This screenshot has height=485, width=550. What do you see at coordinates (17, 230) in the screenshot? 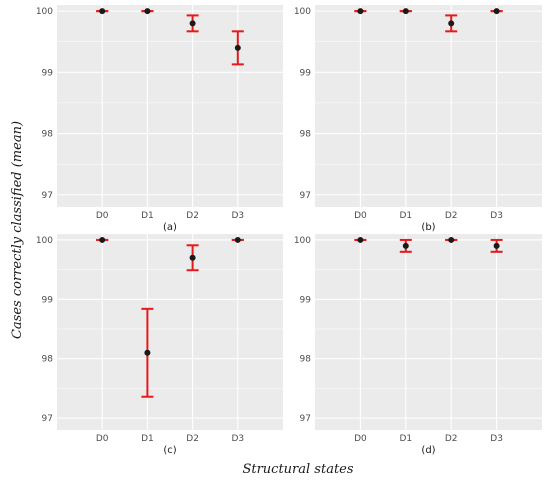
I see `y-axis-title: Cases correctly classified (mean)` at bounding box center [17, 230].